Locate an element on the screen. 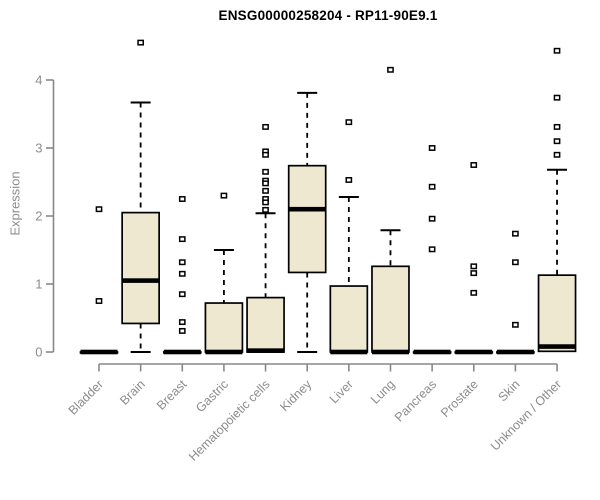  box-group-bladder is located at coordinates (99, 280).